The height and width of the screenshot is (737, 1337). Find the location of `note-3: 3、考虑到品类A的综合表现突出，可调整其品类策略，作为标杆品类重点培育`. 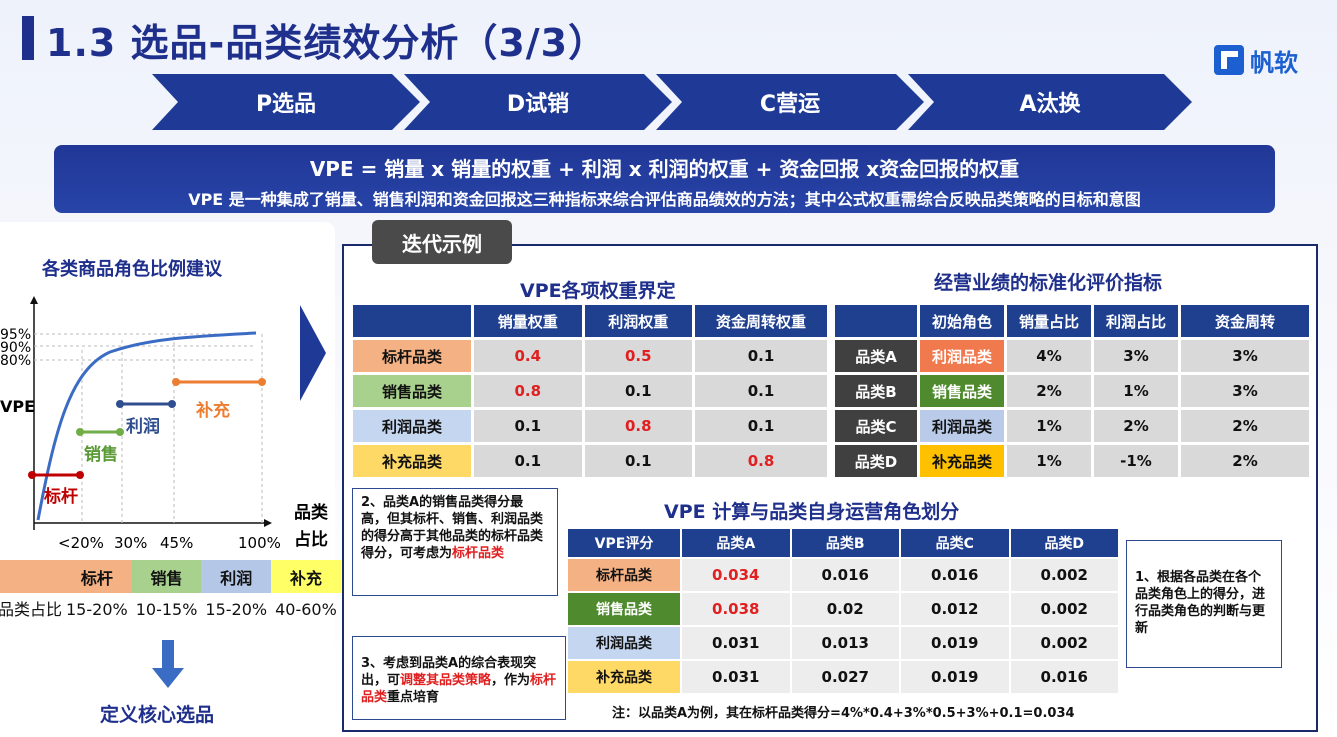

note-3: 3、考虑到品类A的综合表现突出，可调整其品类策略，作为标杆品类重点培育 is located at coordinates (459, 678).